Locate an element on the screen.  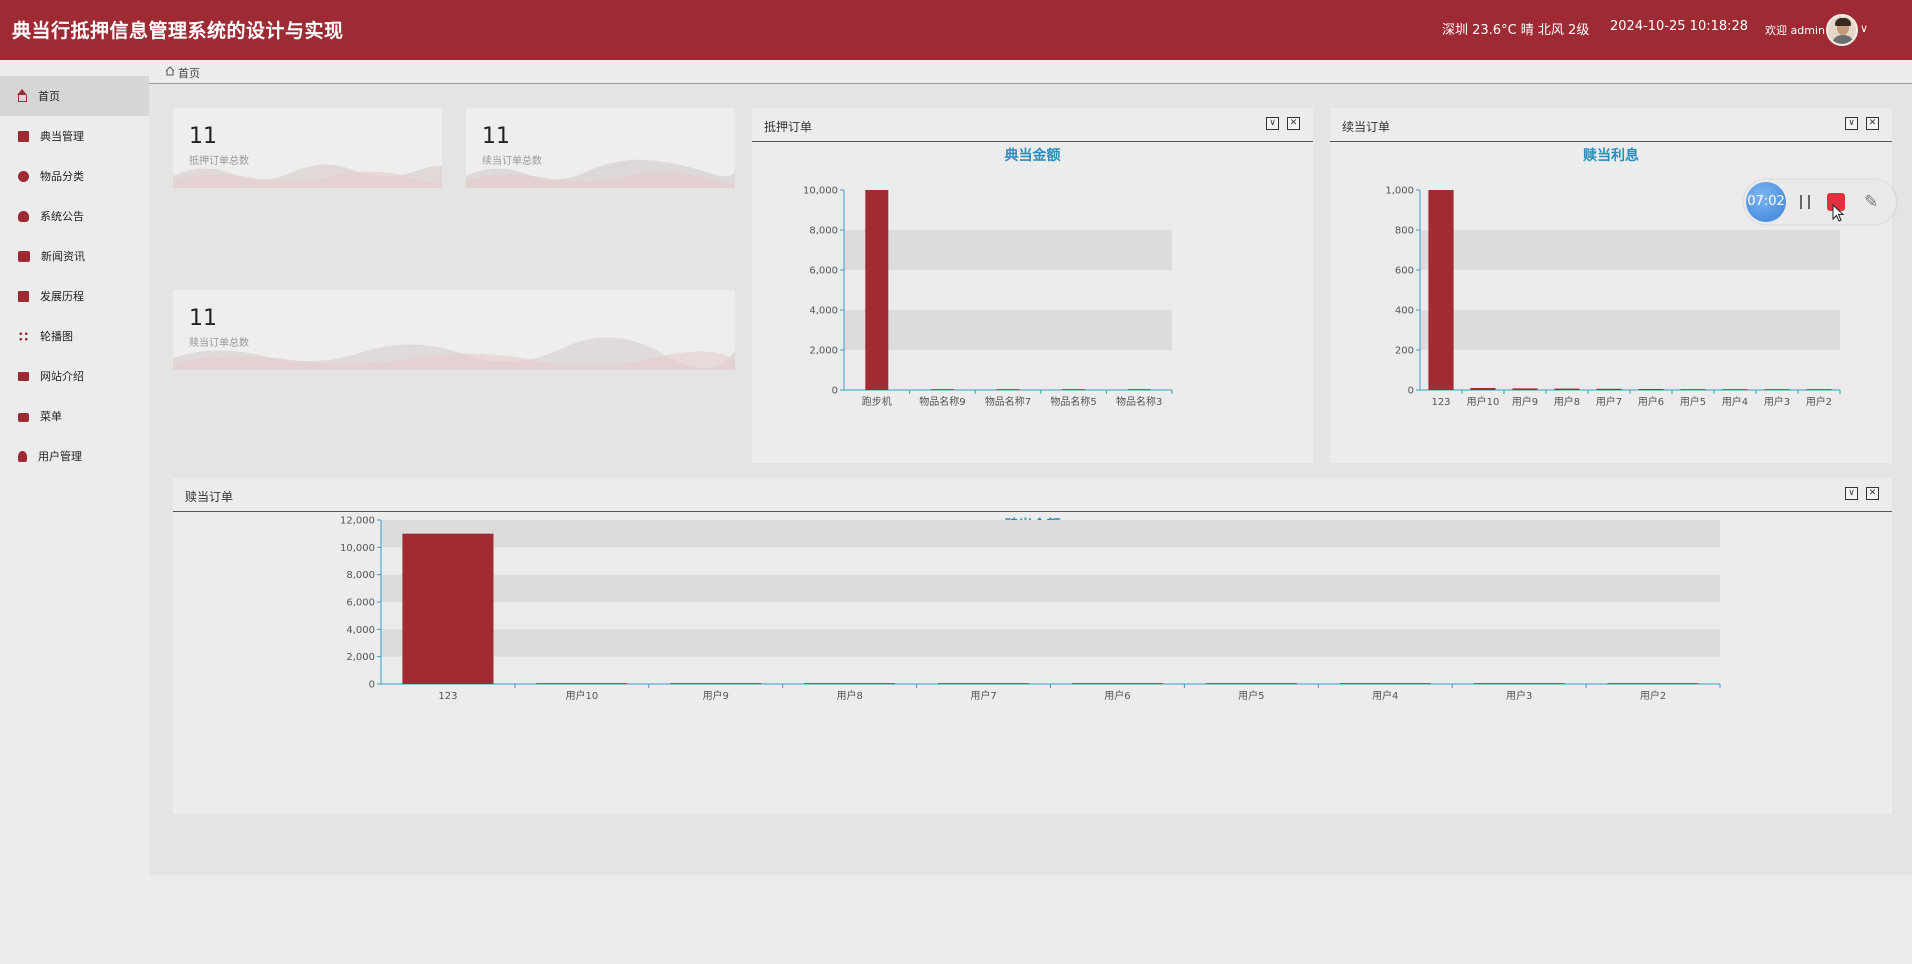
x-tick-label: 跑步机 is located at coordinates (877, 401).